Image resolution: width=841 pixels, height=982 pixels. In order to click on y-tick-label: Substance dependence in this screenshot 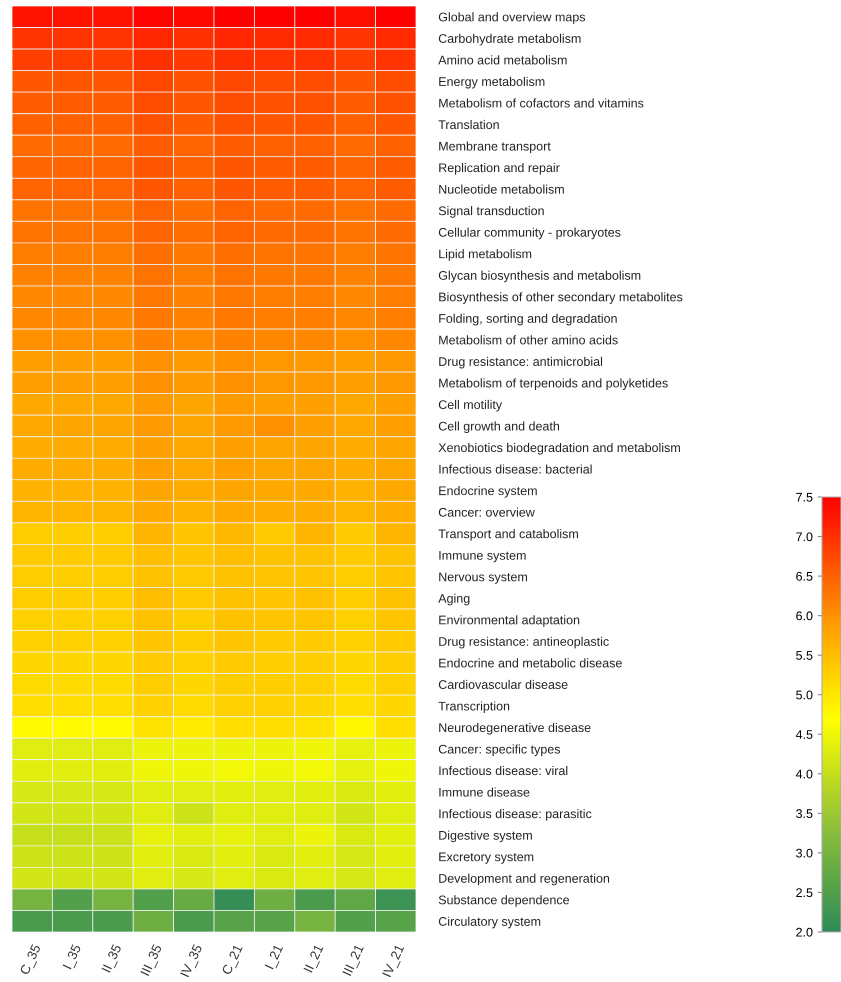, I will do `click(504, 901)`.